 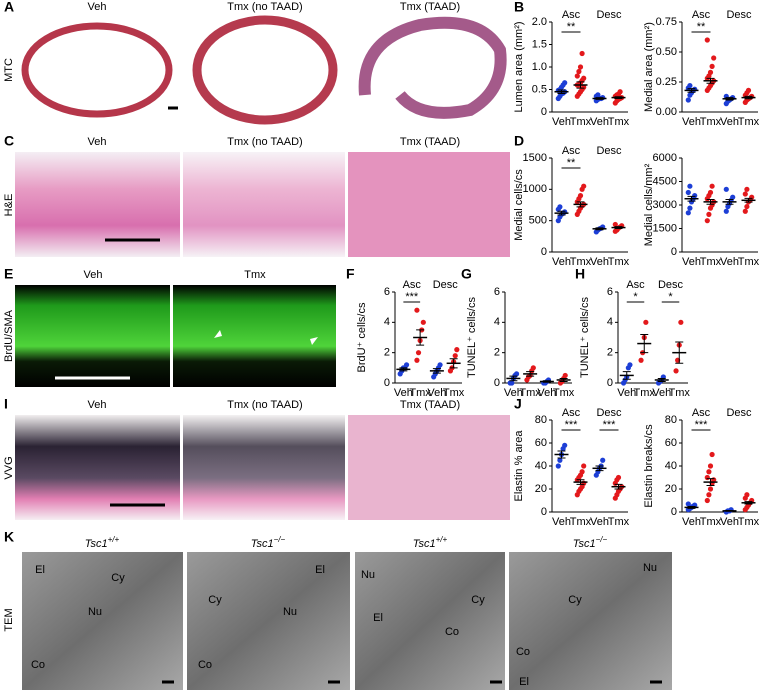 What do you see at coordinates (539, 89) in the screenshot?
I see `y-tick-label: 0.5` at bounding box center [539, 89].